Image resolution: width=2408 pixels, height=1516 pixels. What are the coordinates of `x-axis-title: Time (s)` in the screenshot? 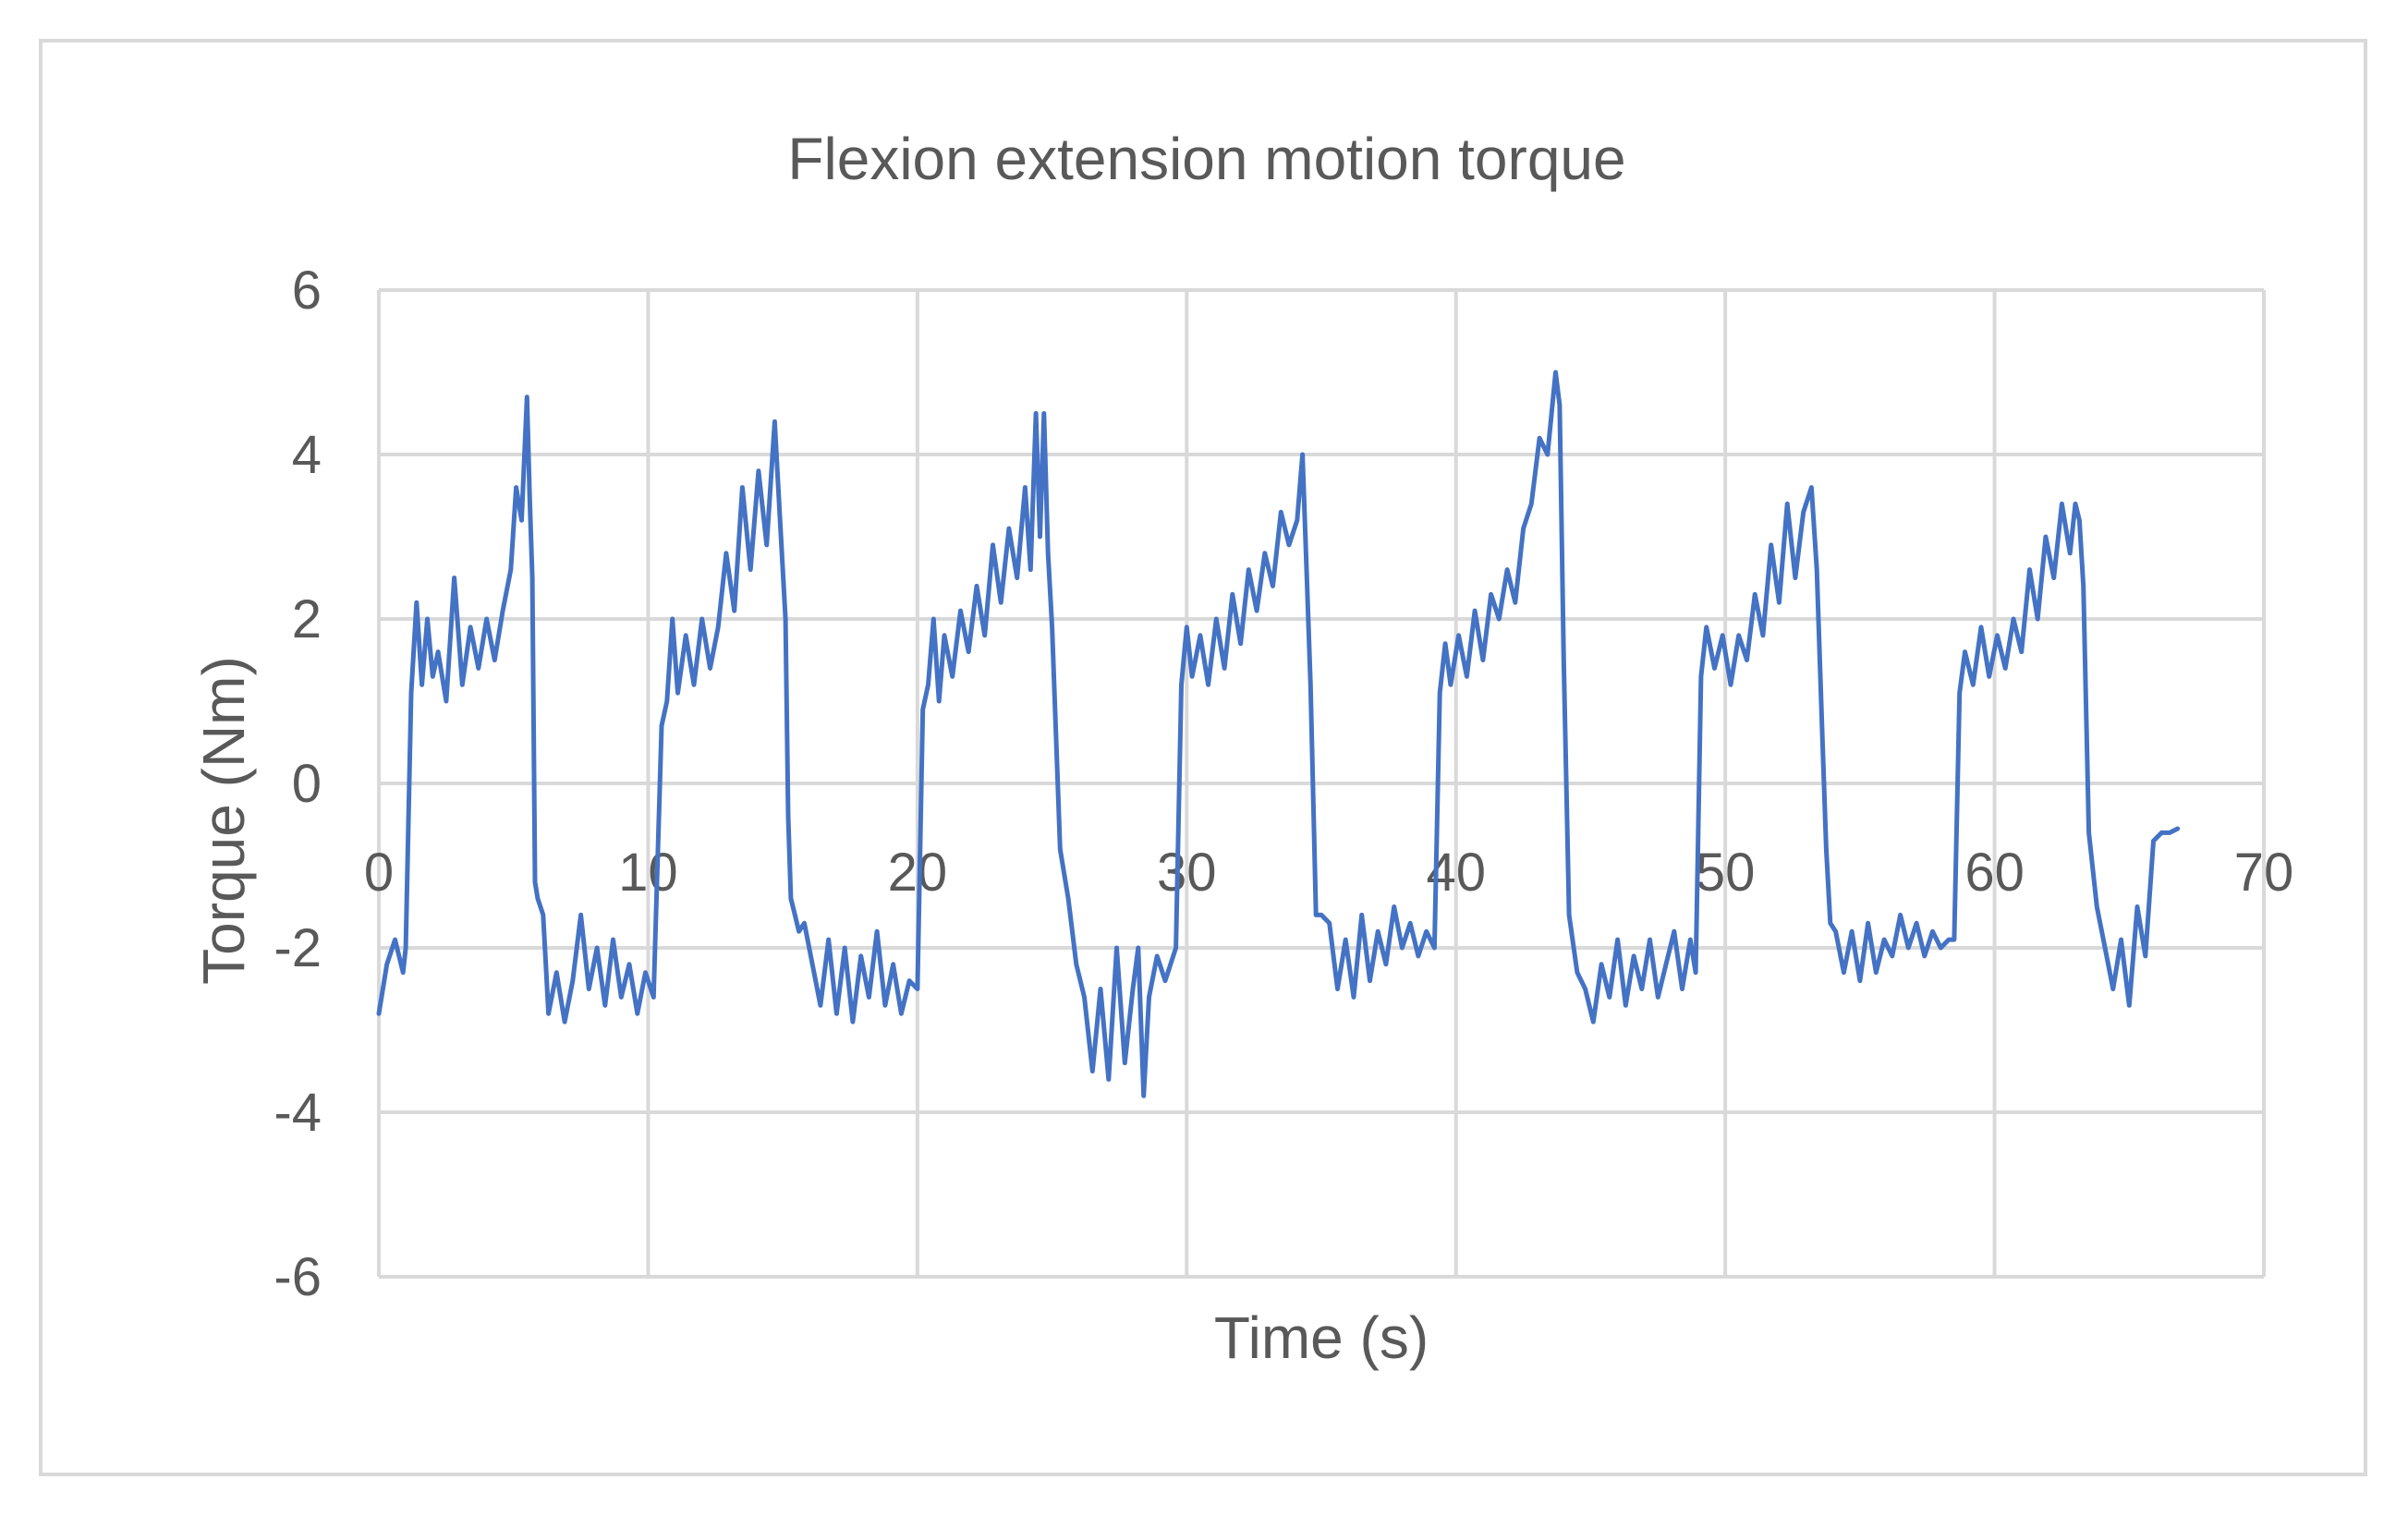 It's located at (1321, 1337).